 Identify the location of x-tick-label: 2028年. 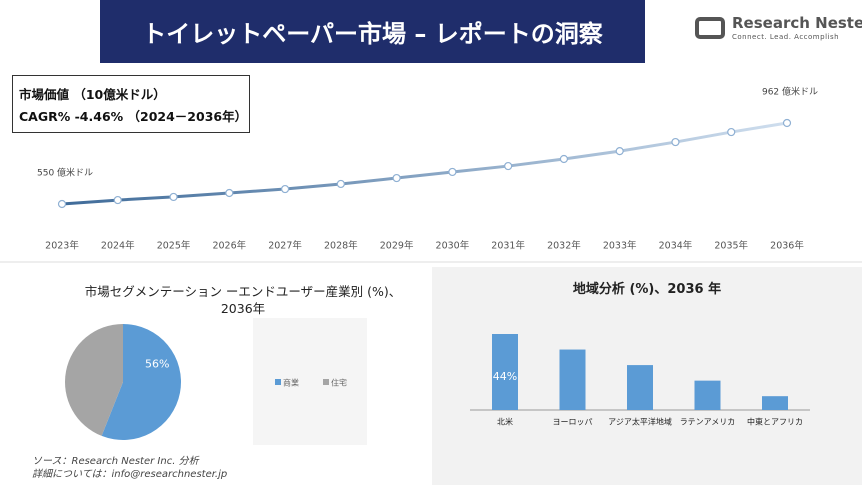
(341, 246).